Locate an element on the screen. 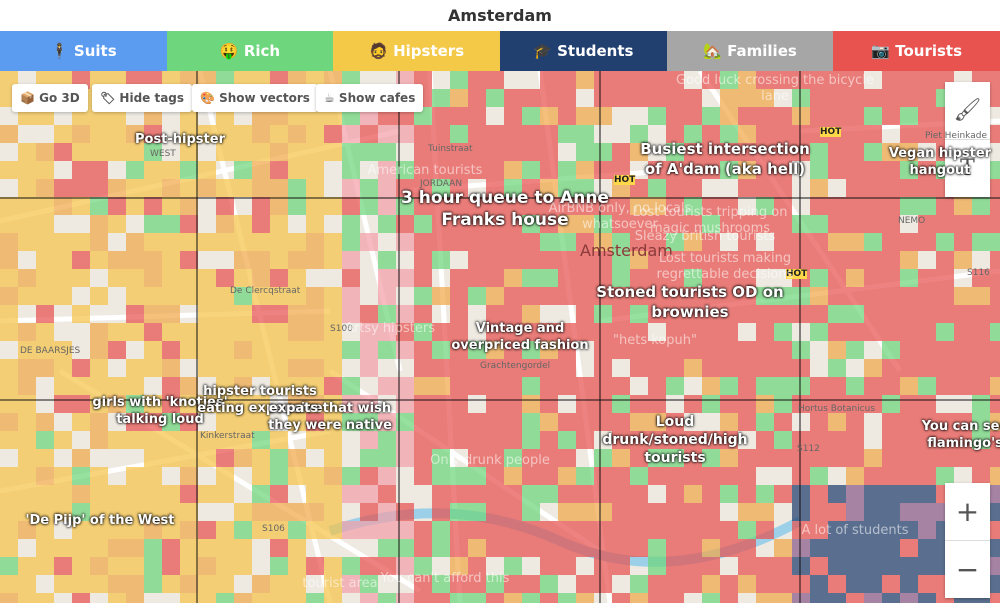  map-button: 🏷 Hide tags is located at coordinates (142, 98).